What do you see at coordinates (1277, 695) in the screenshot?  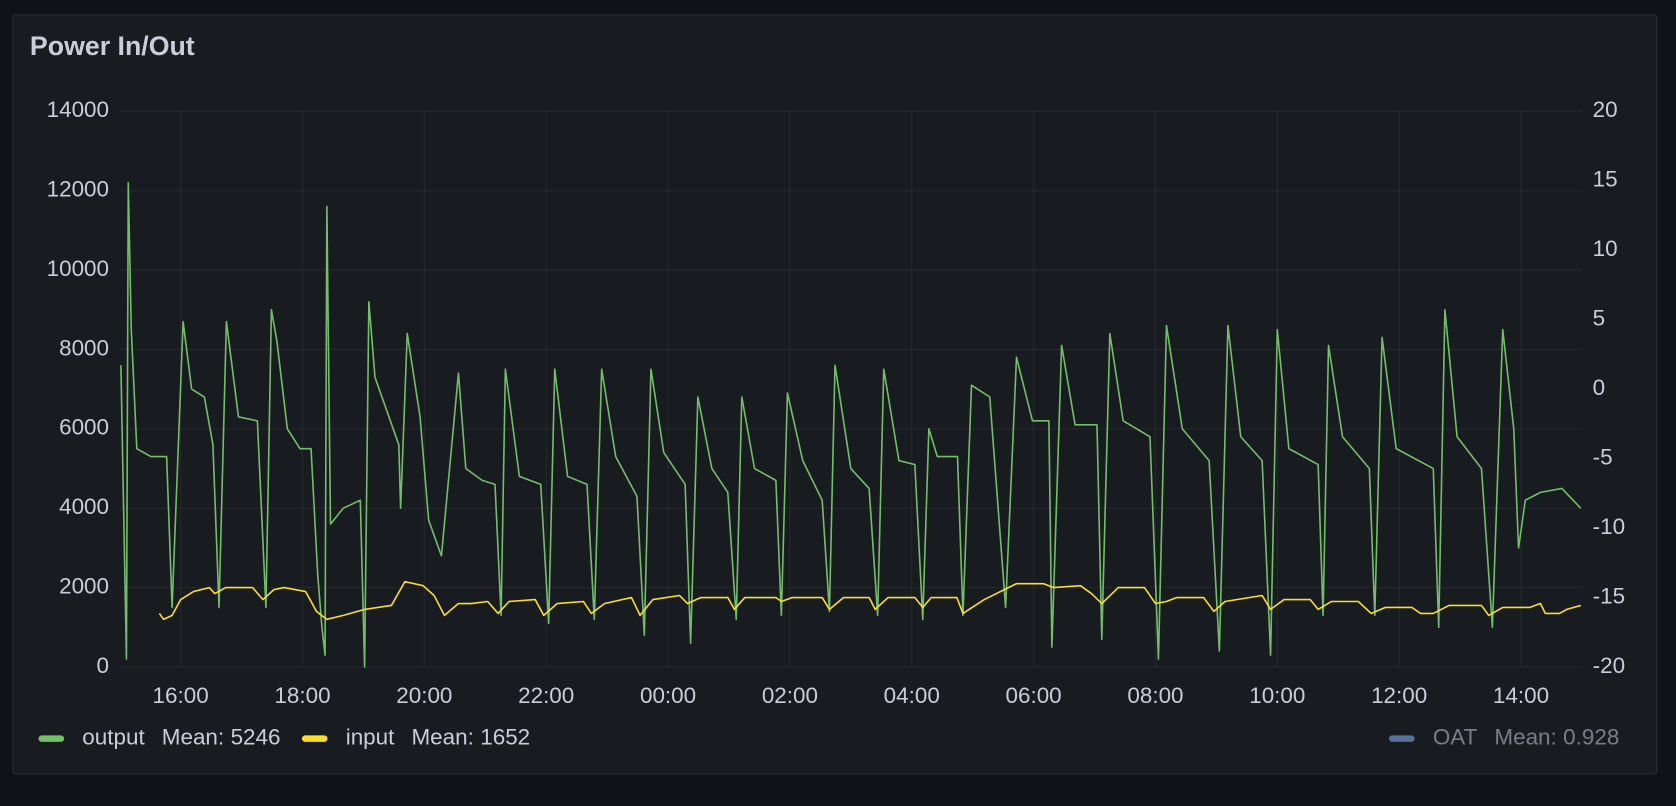 I see `x-tick-label: 10:00` at bounding box center [1277, 695].